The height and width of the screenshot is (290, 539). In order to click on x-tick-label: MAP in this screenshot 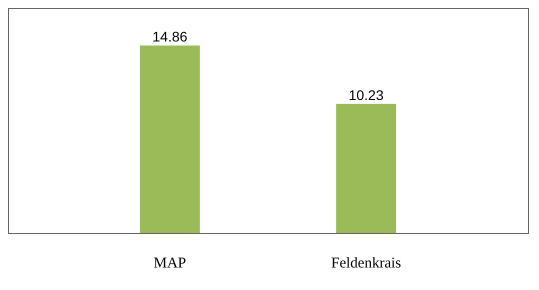, I will do `click(170, 264)`.